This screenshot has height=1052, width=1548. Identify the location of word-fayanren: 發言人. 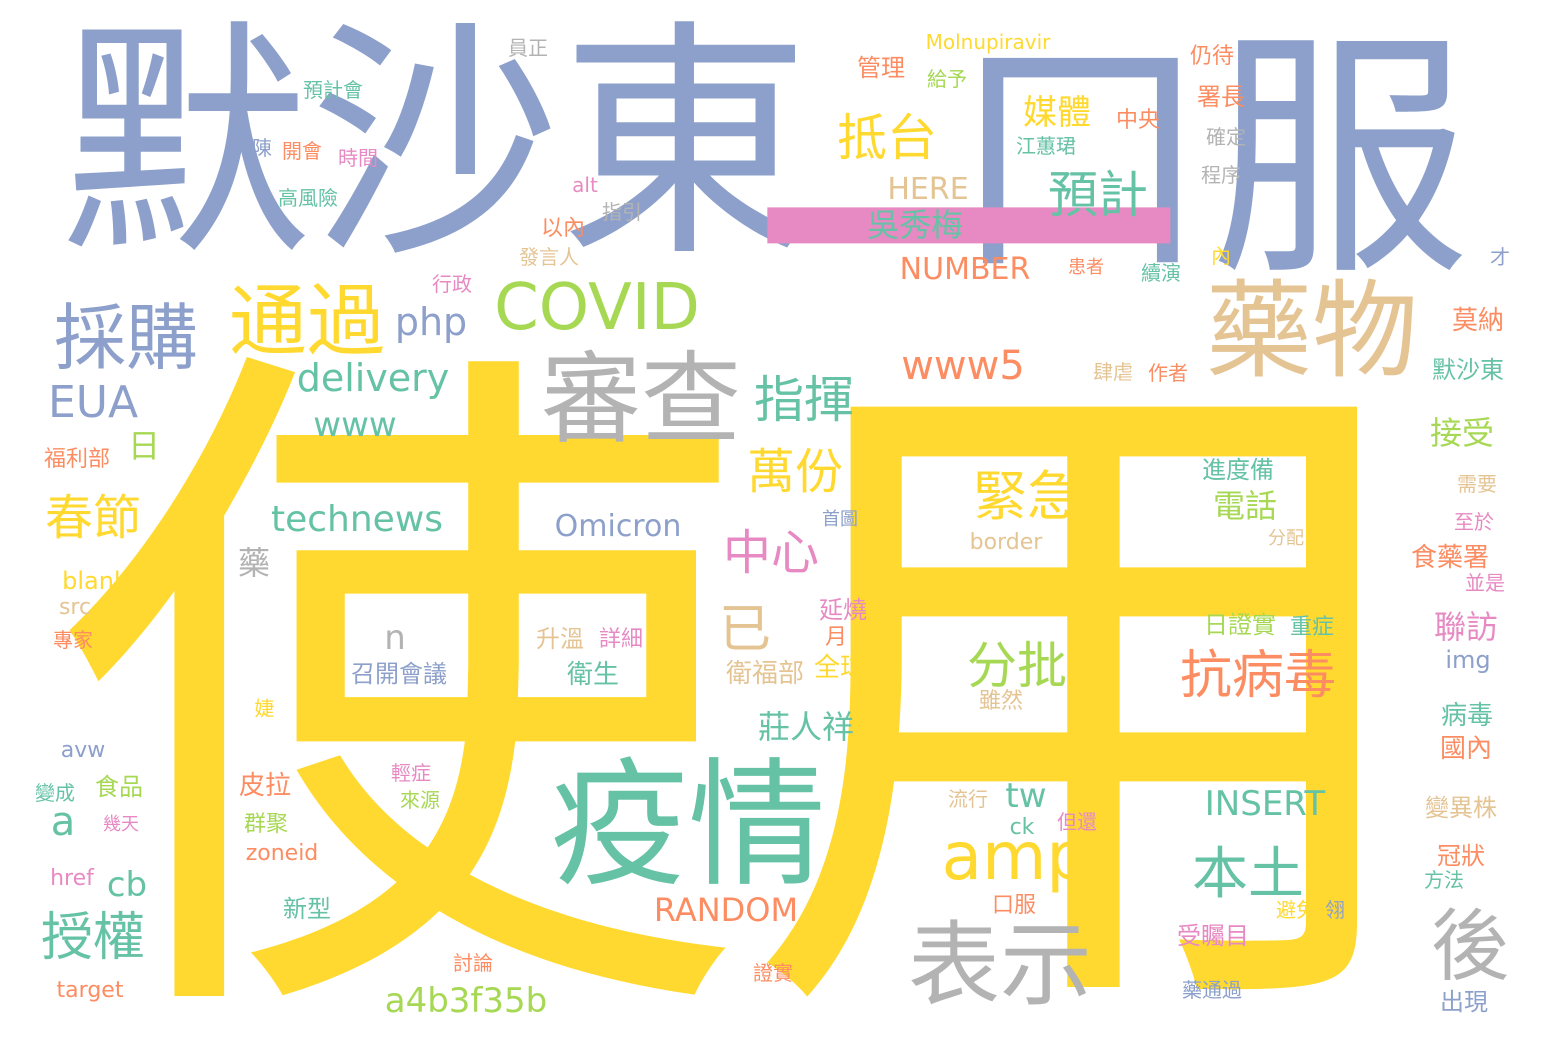
(549, 257).